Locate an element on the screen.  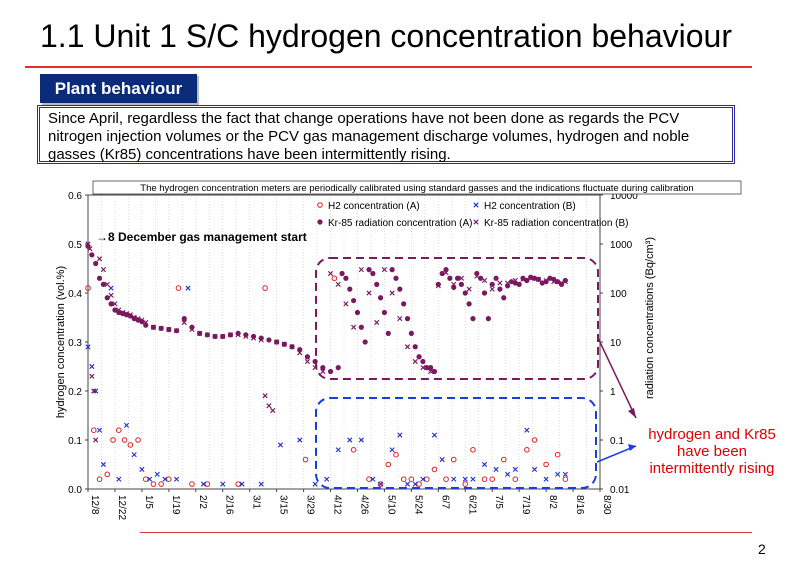
x-tick-label: 2/2 is located at coordinates (202, 502).